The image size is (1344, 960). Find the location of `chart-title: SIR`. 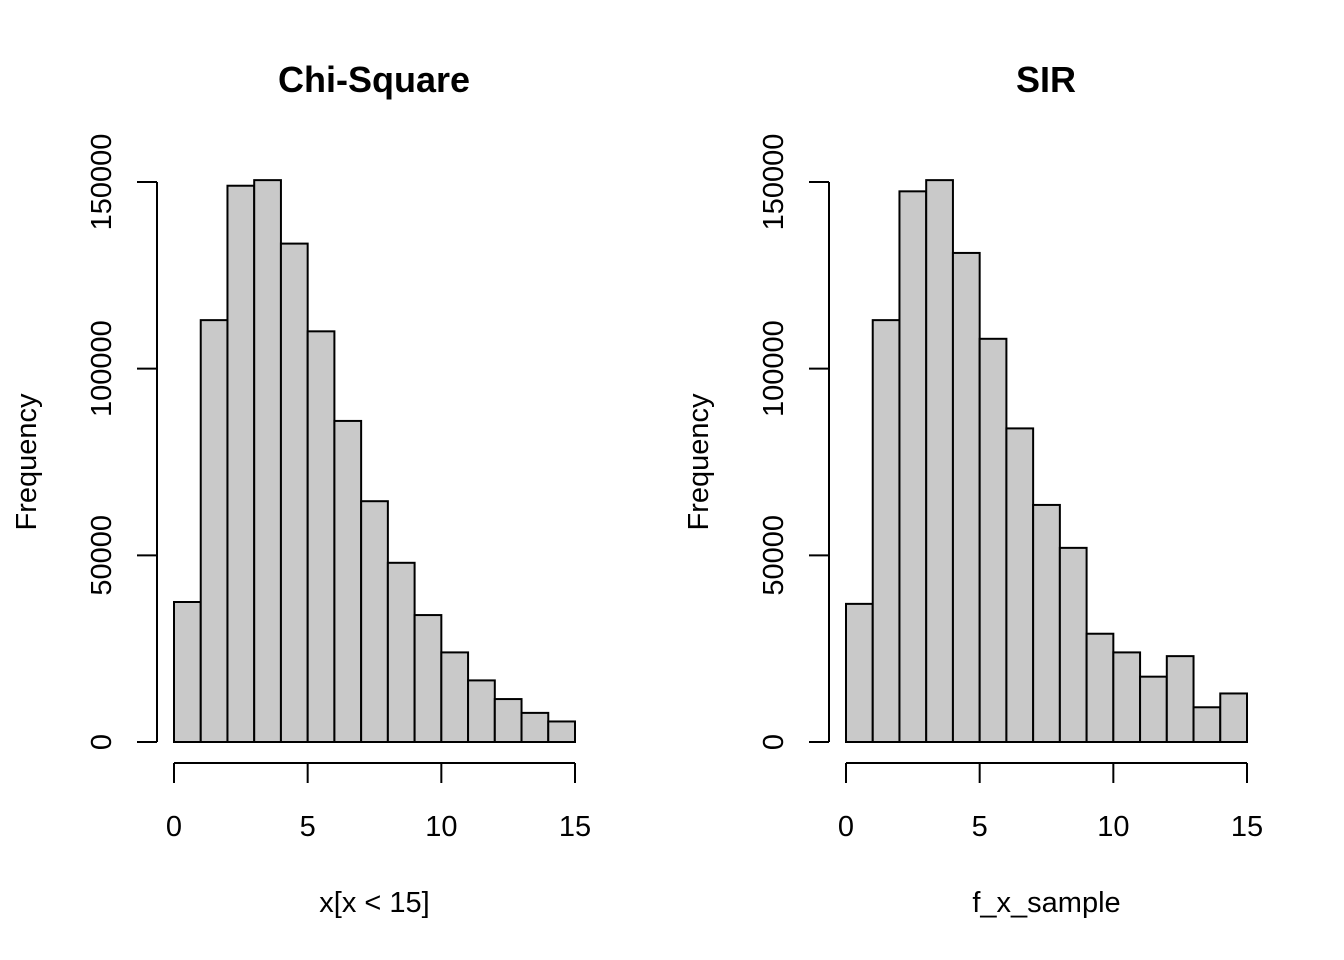

chart-title: SIR is located at coordinates (1046, 79).